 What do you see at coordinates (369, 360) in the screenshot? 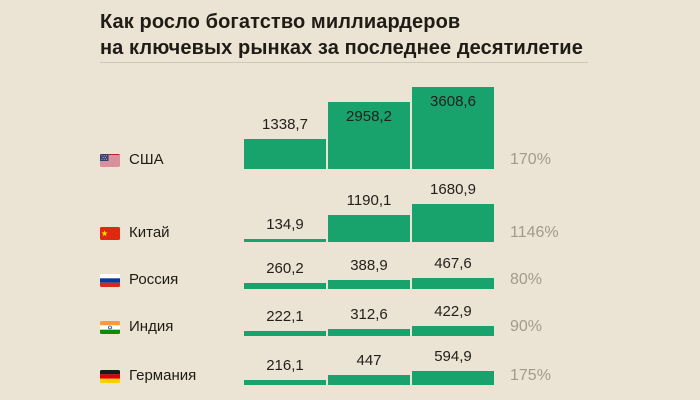
I see `bar-value-label: 447` at bounding box center [369, 360].